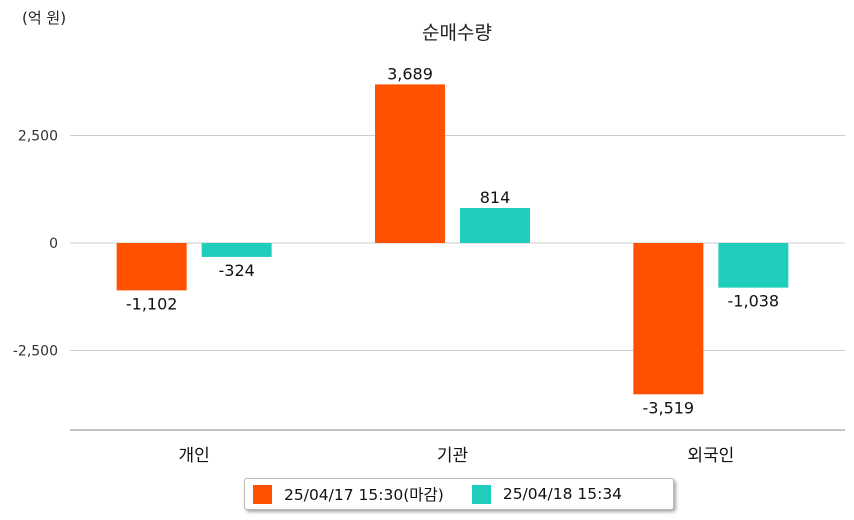 The width and height of the screenshot is (854, 520). I want to click on x-tick-label: 기관, so click(452, 456).